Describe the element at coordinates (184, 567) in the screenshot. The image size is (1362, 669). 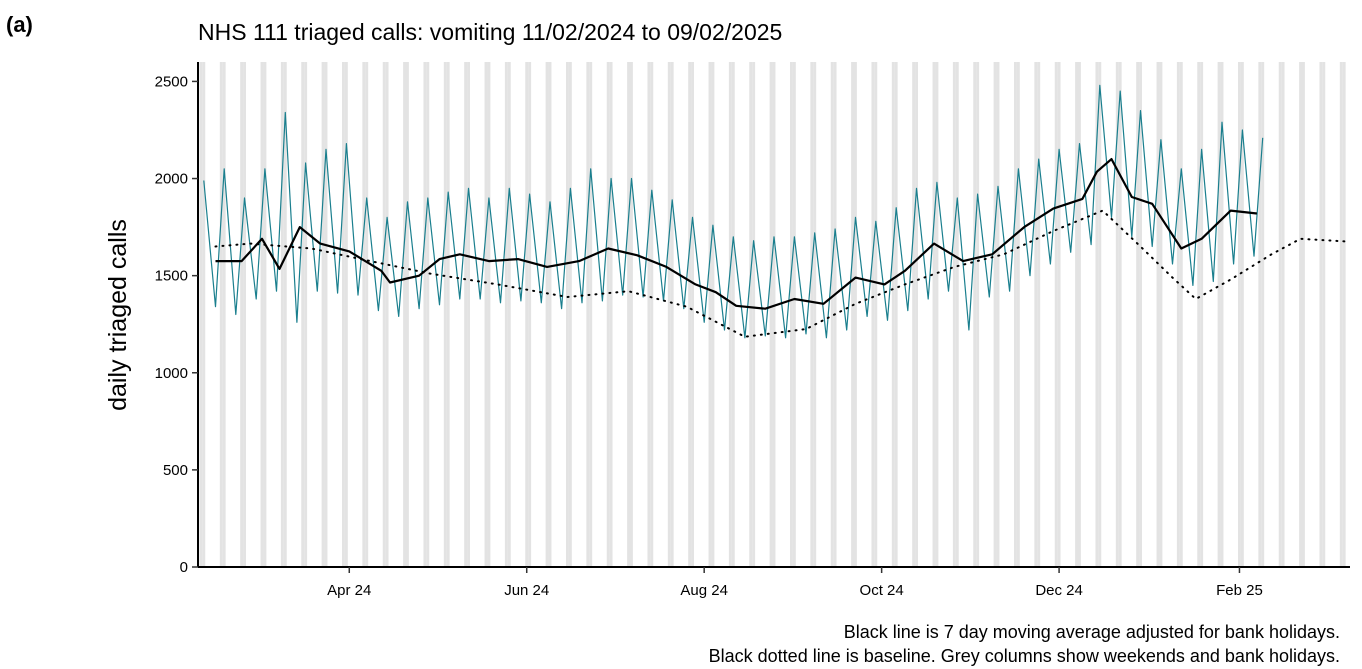
I see `y-tick-label: 0` at that location.